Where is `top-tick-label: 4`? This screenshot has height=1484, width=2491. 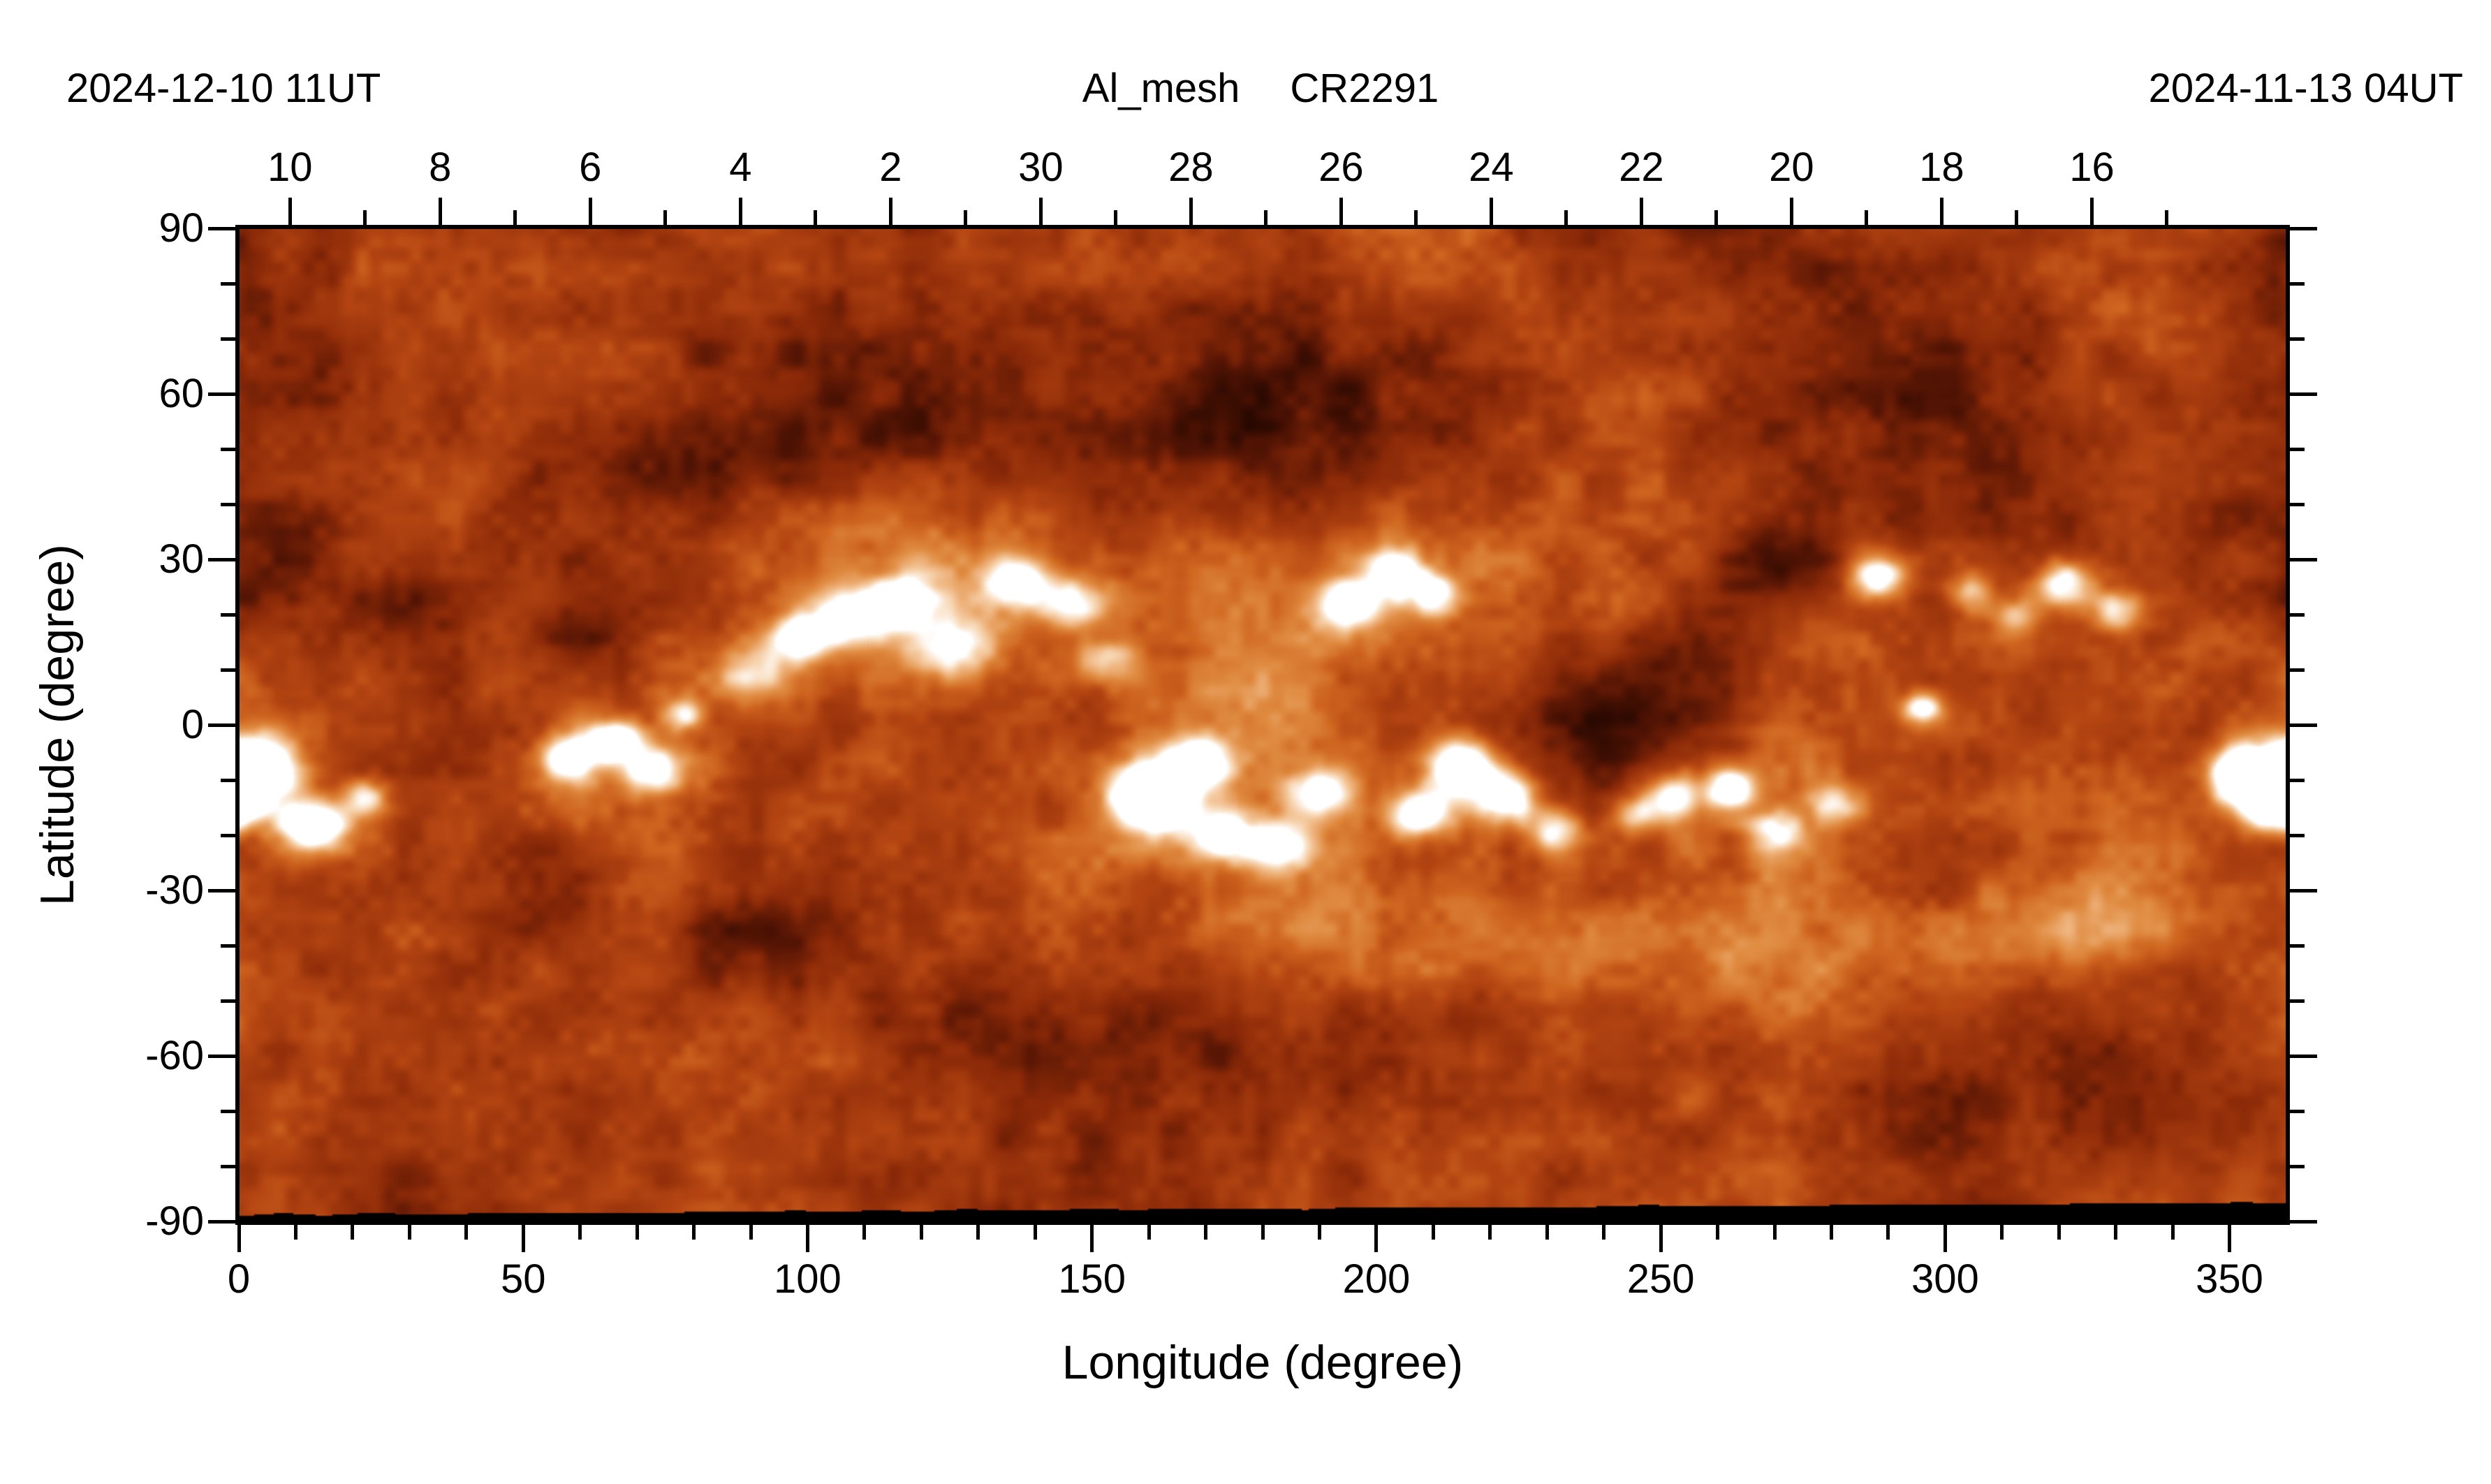
top-tick-label: 4 is located at coordinates (740, 167).